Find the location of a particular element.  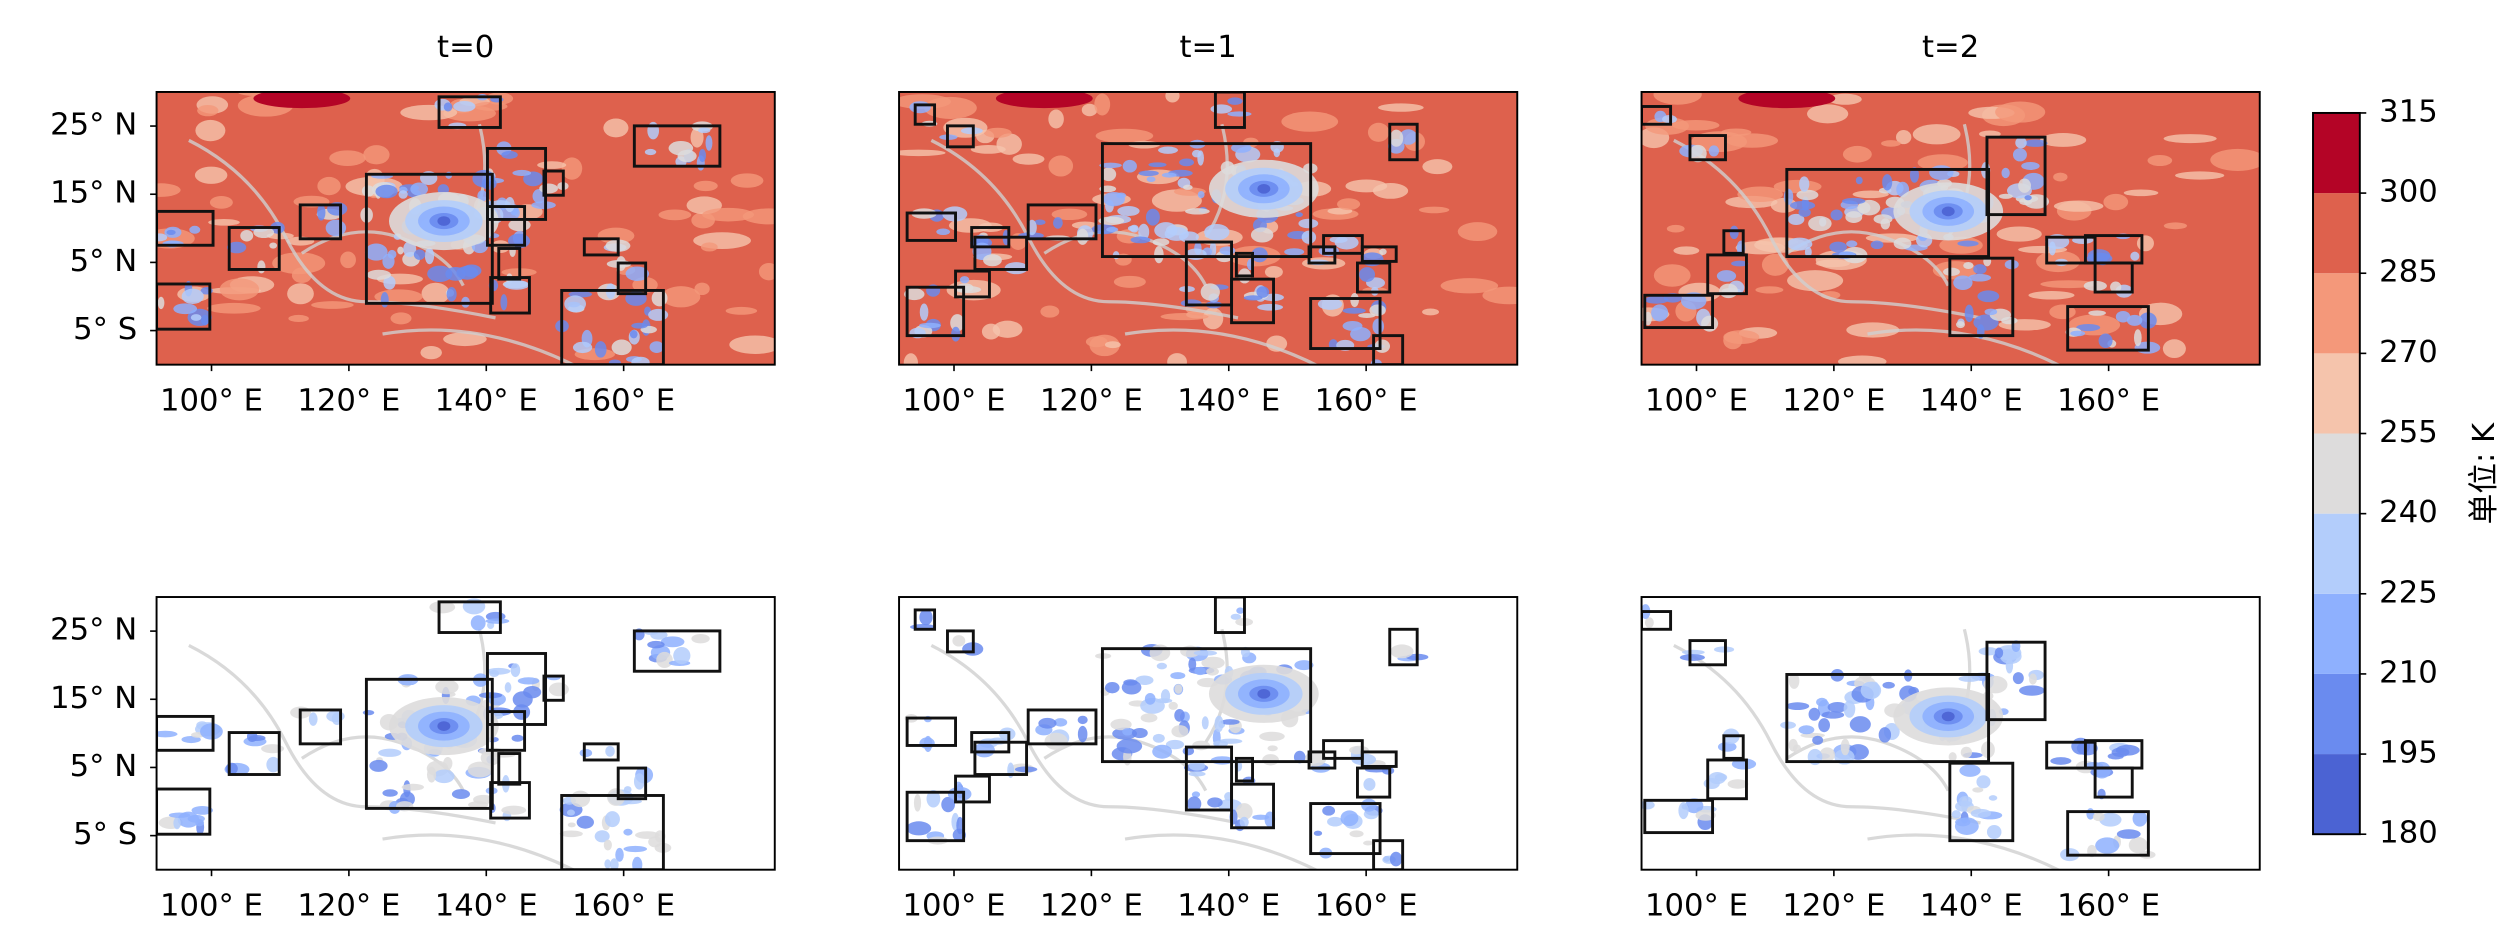

x-tick-label: 160° E is located at coordinates (623, 400).